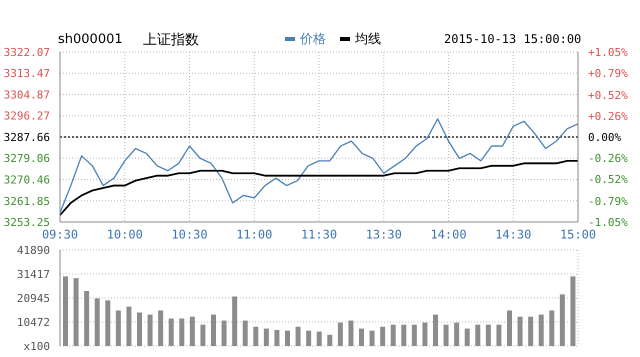 This screenshot has height=357, width=640. What do you see at coordinates (578, 235) in the screenshot?
I see `x-tick-label: 15:00` at bounding box center [578, 235].